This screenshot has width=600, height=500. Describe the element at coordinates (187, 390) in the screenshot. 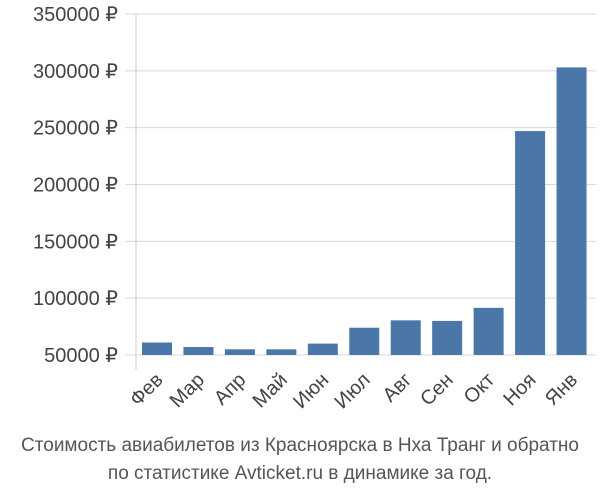

I see `x-tick-label: Мар` at that location.